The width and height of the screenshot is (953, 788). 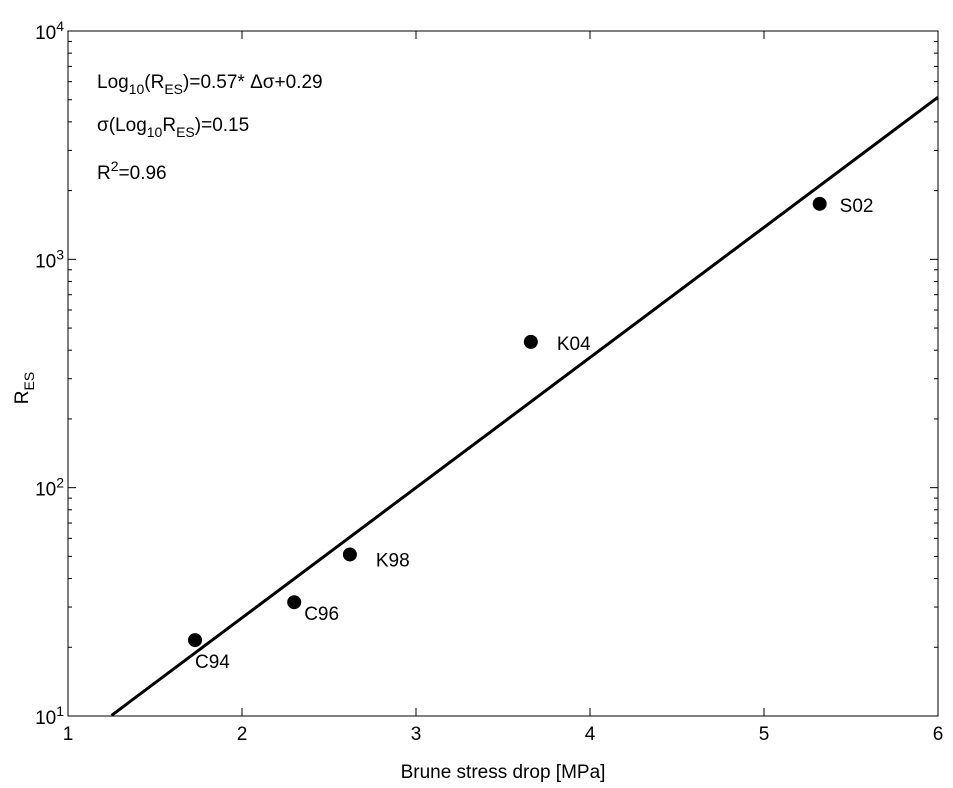 I want to click on text-part: Log, so click(x=113, y=82).